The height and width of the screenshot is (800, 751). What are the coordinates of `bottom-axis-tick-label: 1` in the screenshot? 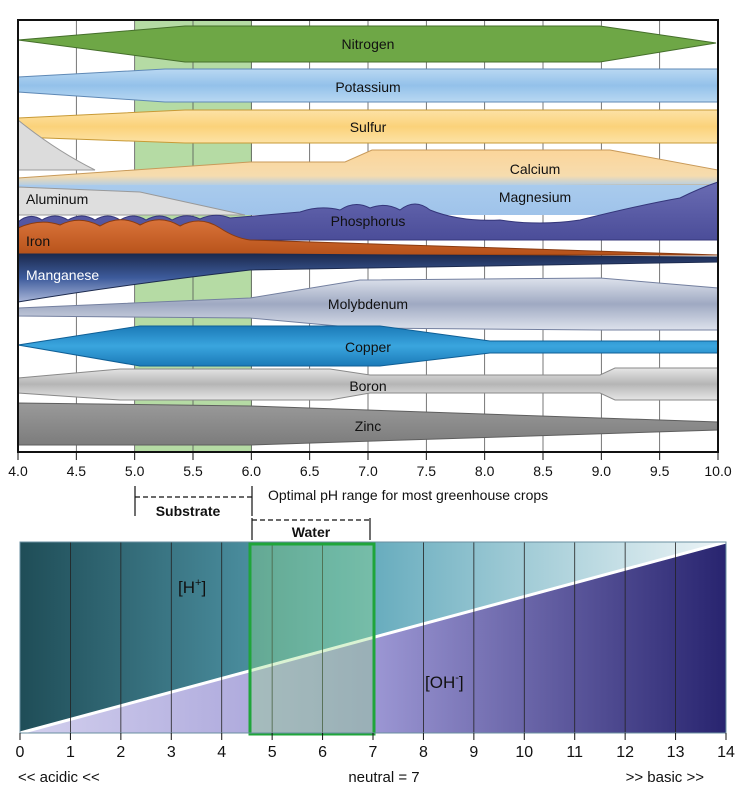 It's located at (70, 752).